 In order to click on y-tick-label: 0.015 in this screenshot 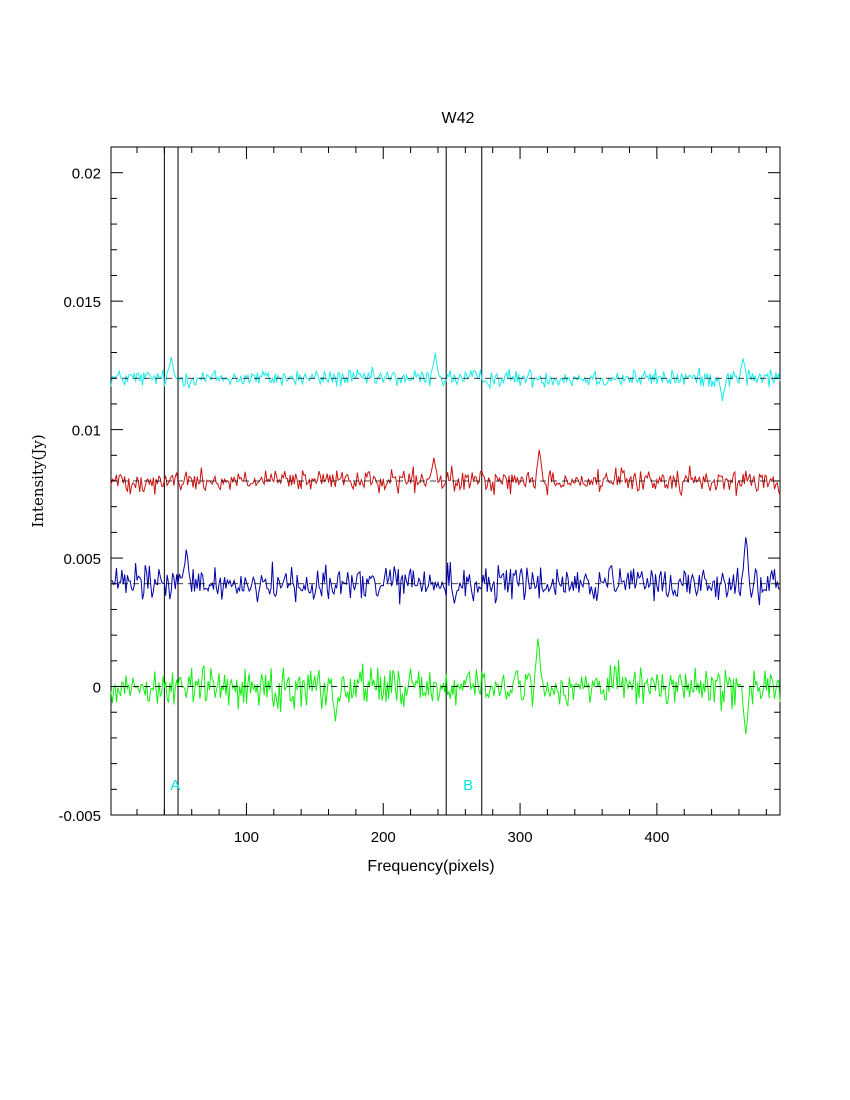, I will do `click(82, 302)`.